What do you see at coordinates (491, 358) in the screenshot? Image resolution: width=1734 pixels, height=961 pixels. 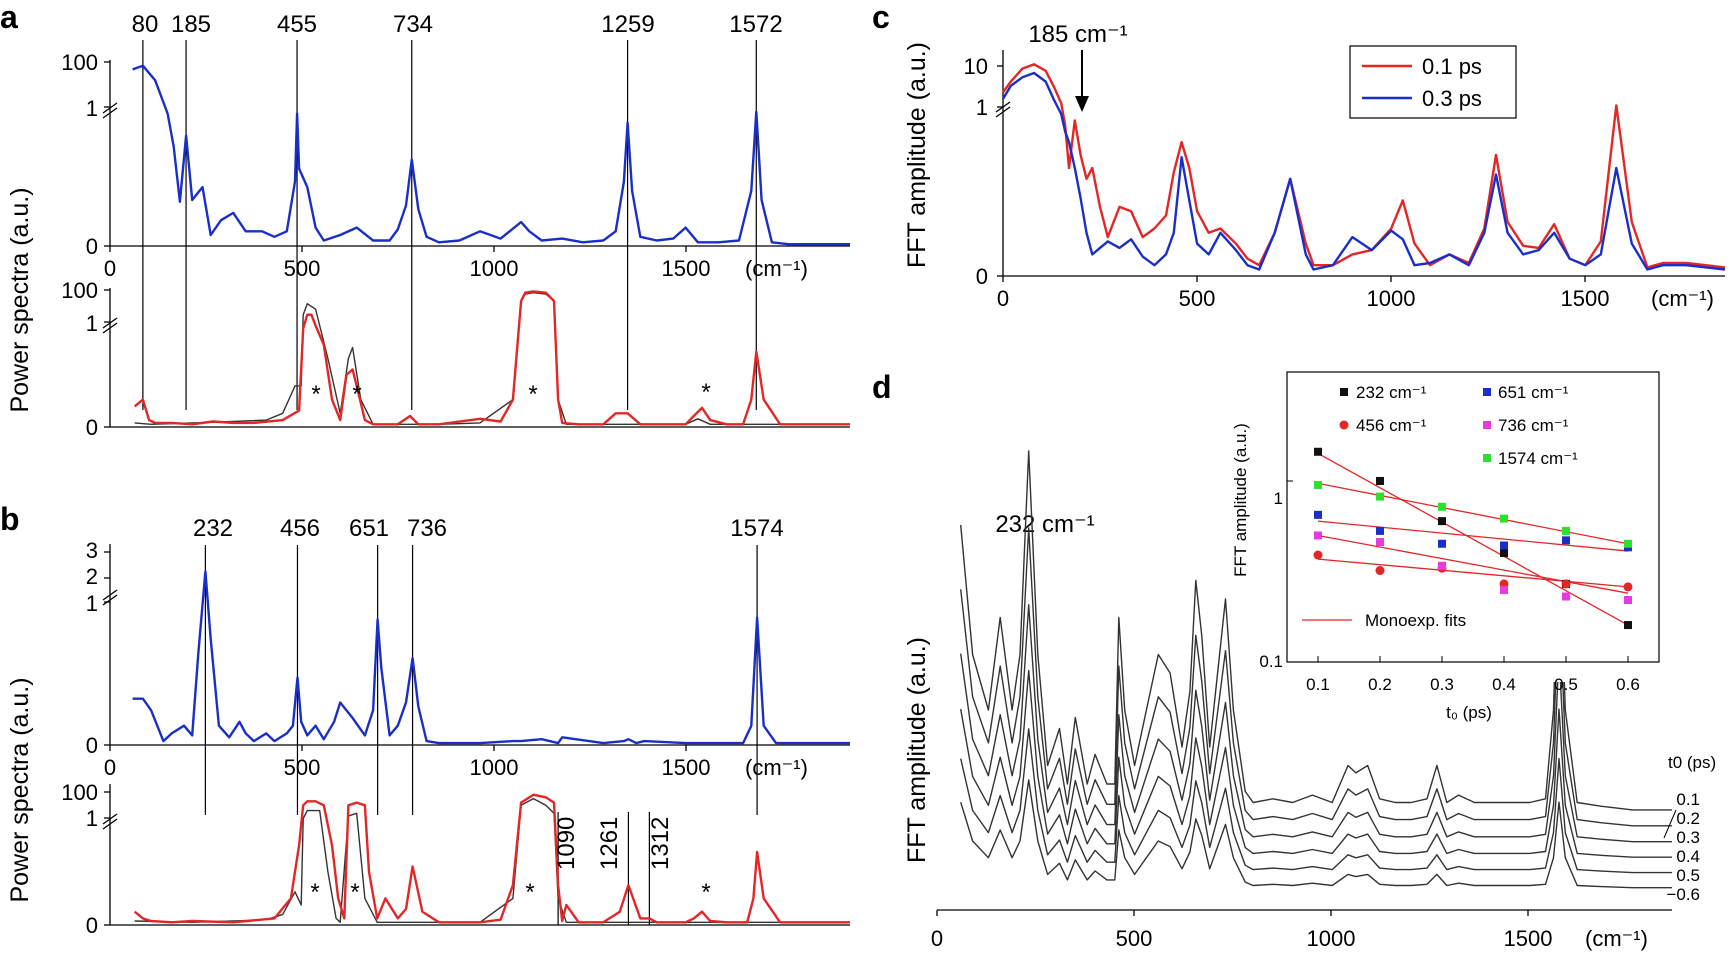 I see `panel-a-lower-plot` at bounding box center [491, 358].